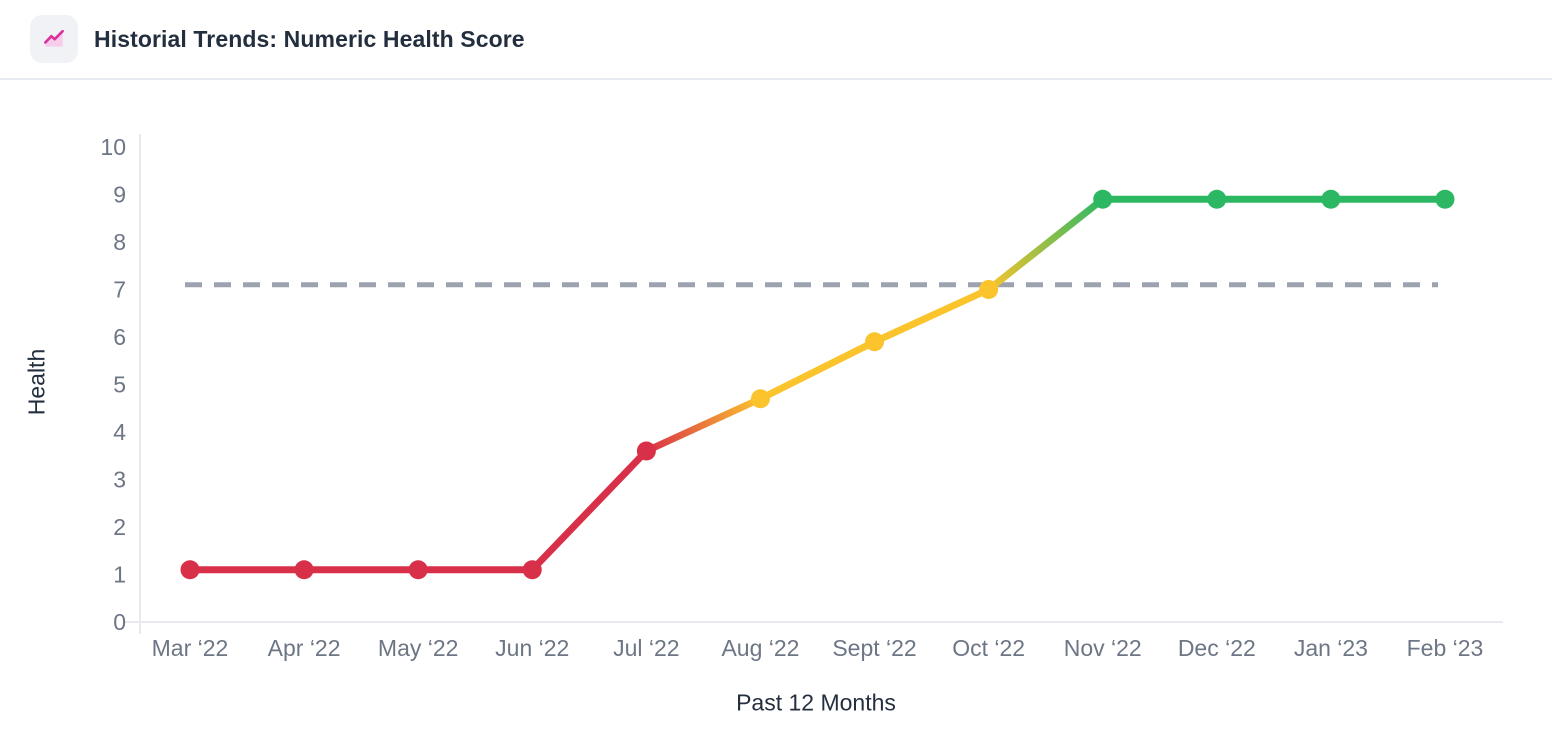 Image resolution: width=1552 pixels, height=746 pixels. What do you see at coordinates (1103, 648) in the screenshot?
I see `x-tick-label: Nov ‘22` at bounding box center [1103, 648].